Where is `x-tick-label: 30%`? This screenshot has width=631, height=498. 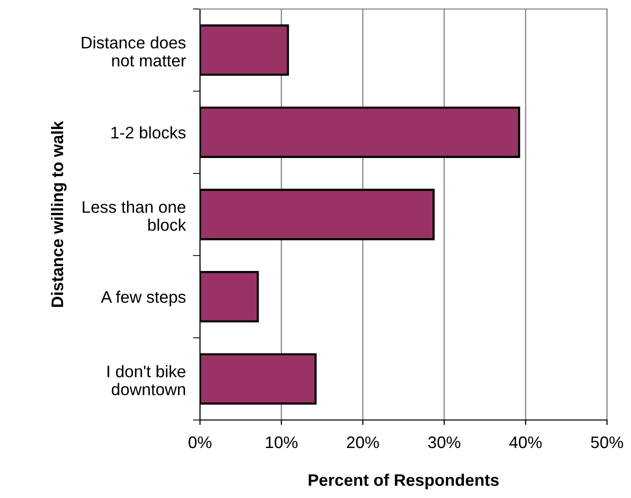
x-tick-label: 30% is located at coordinates (444, 442).